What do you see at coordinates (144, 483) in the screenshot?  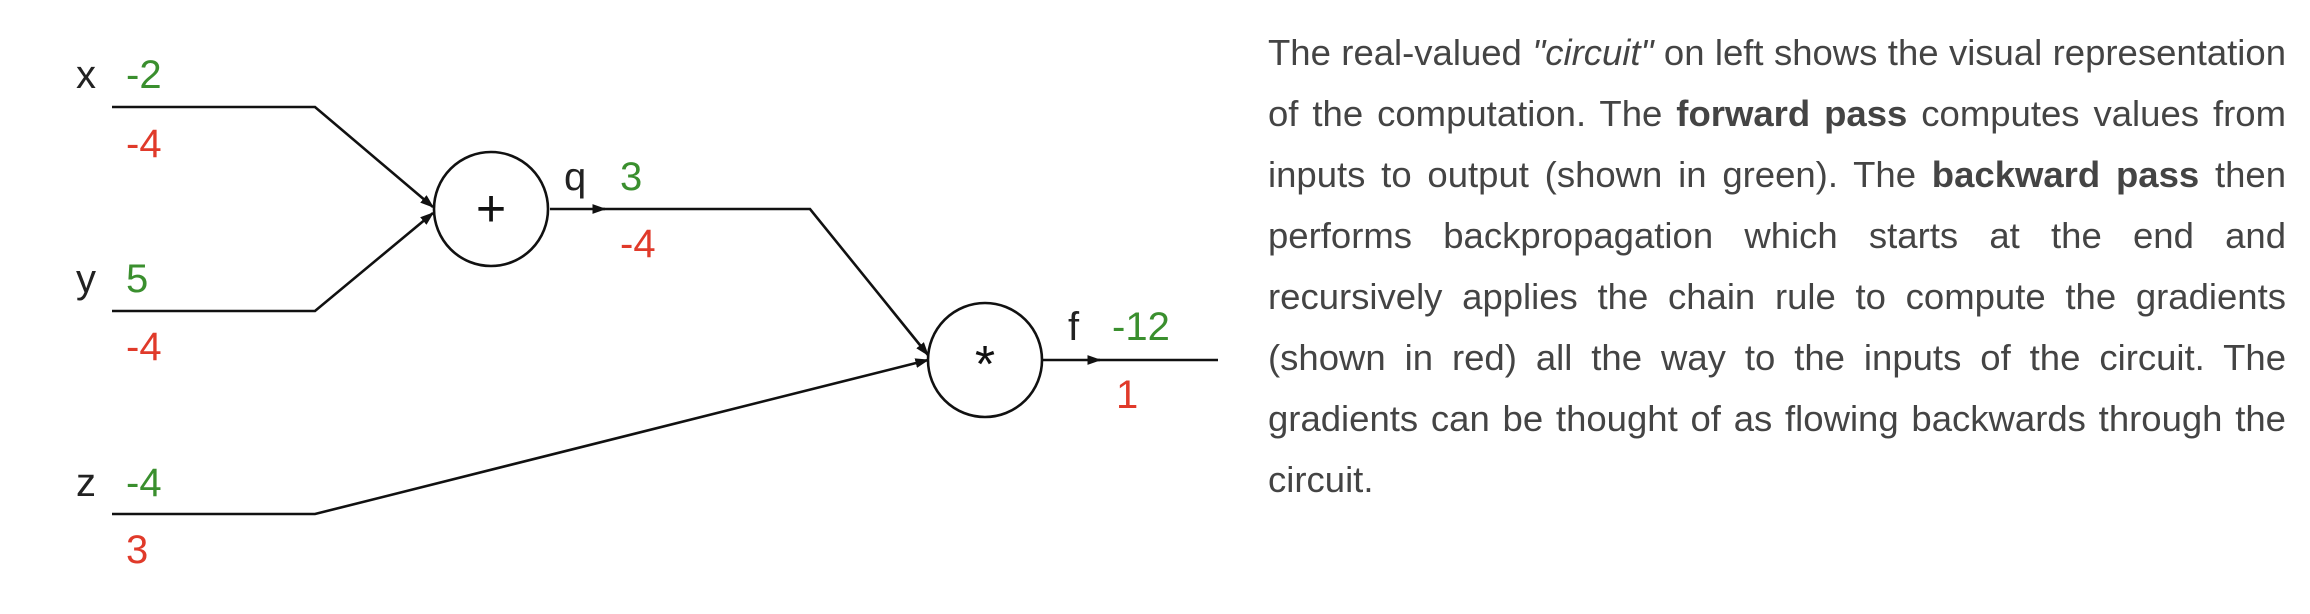 I see `input-z-forward-value: -4` at bounding box center [144, 483].